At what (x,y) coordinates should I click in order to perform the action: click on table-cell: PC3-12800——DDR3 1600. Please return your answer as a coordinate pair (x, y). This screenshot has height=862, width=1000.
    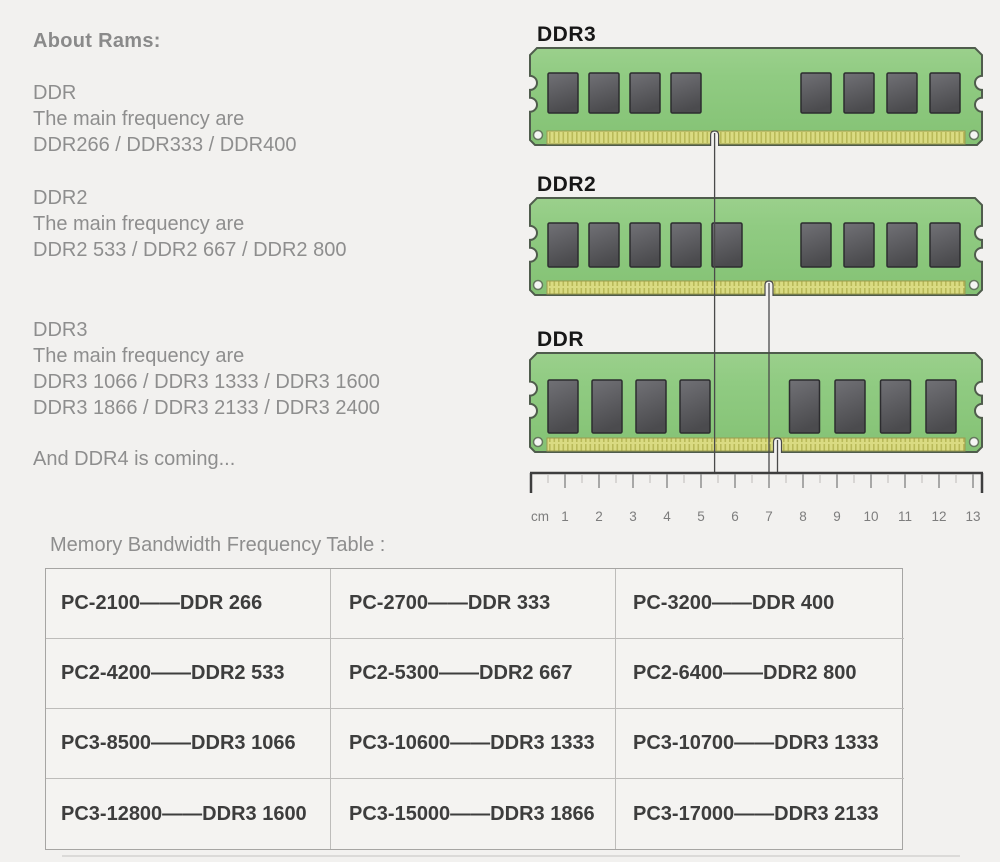
    Looking at the image, I should click on (188, 814).